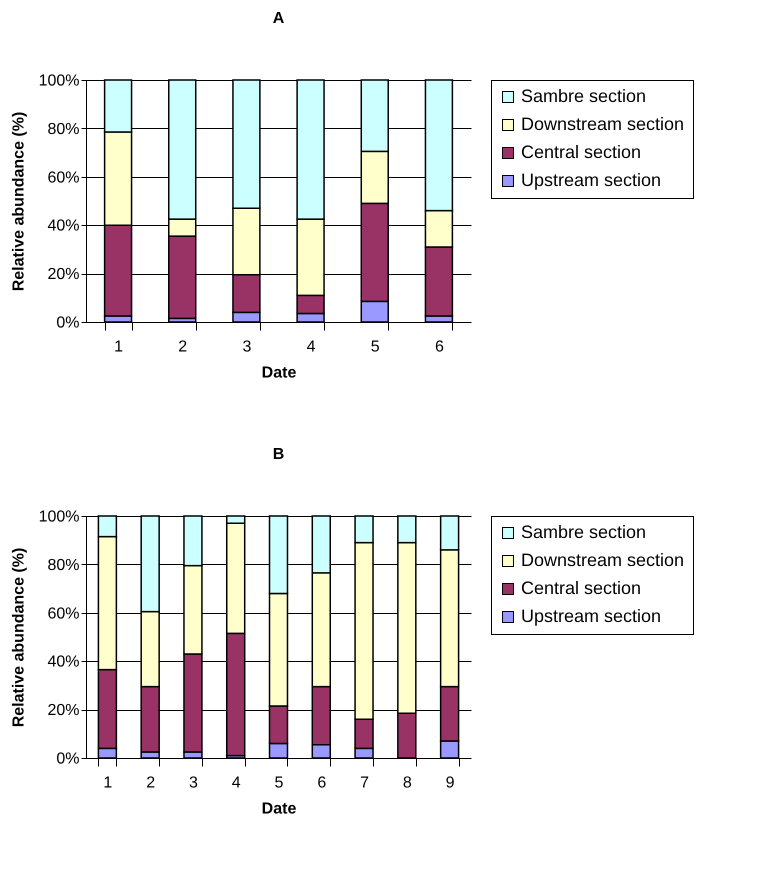 This screenshot has height=873, width=768. What do you see at coordinates (407, 783) in the screenshot?
I see `x-tick-label: 8` at bounding box center [407, 783].